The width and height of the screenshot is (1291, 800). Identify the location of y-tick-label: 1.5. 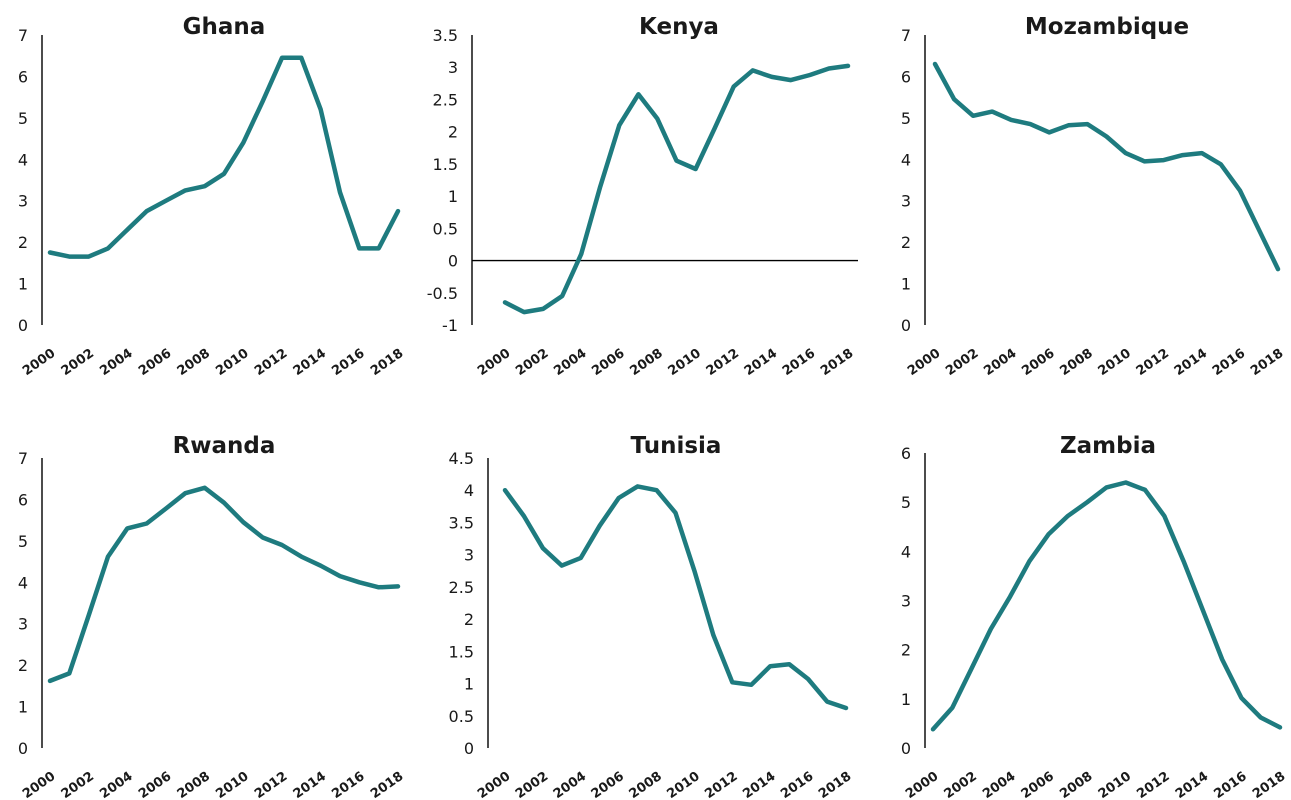
(461, 651).